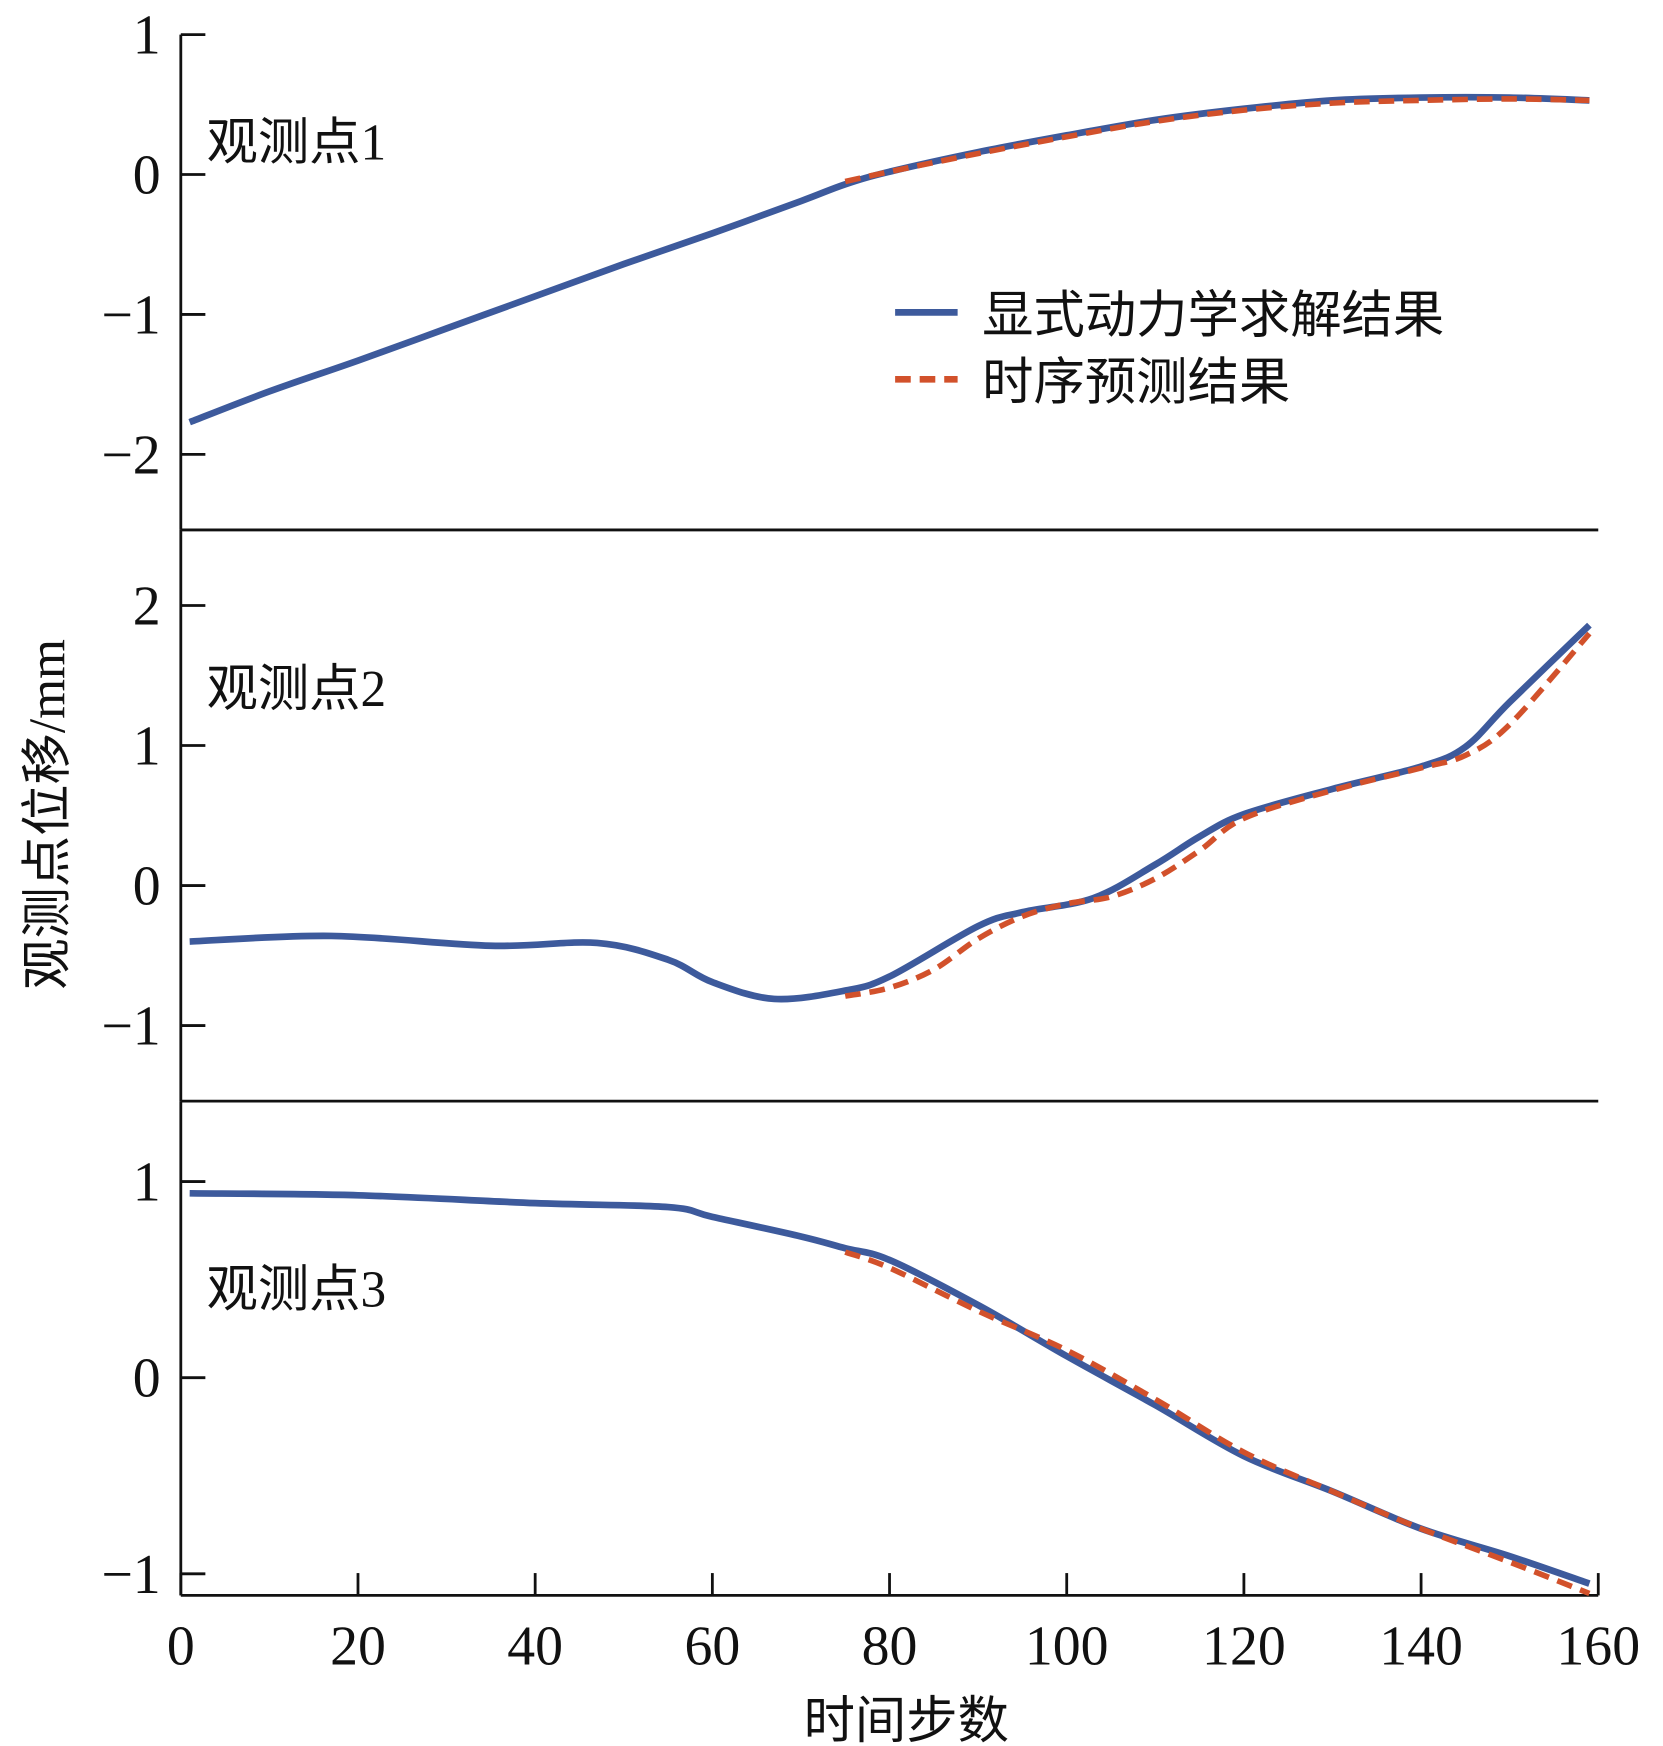  I want to click on x-tick-label: 80, so click(890, 1647).